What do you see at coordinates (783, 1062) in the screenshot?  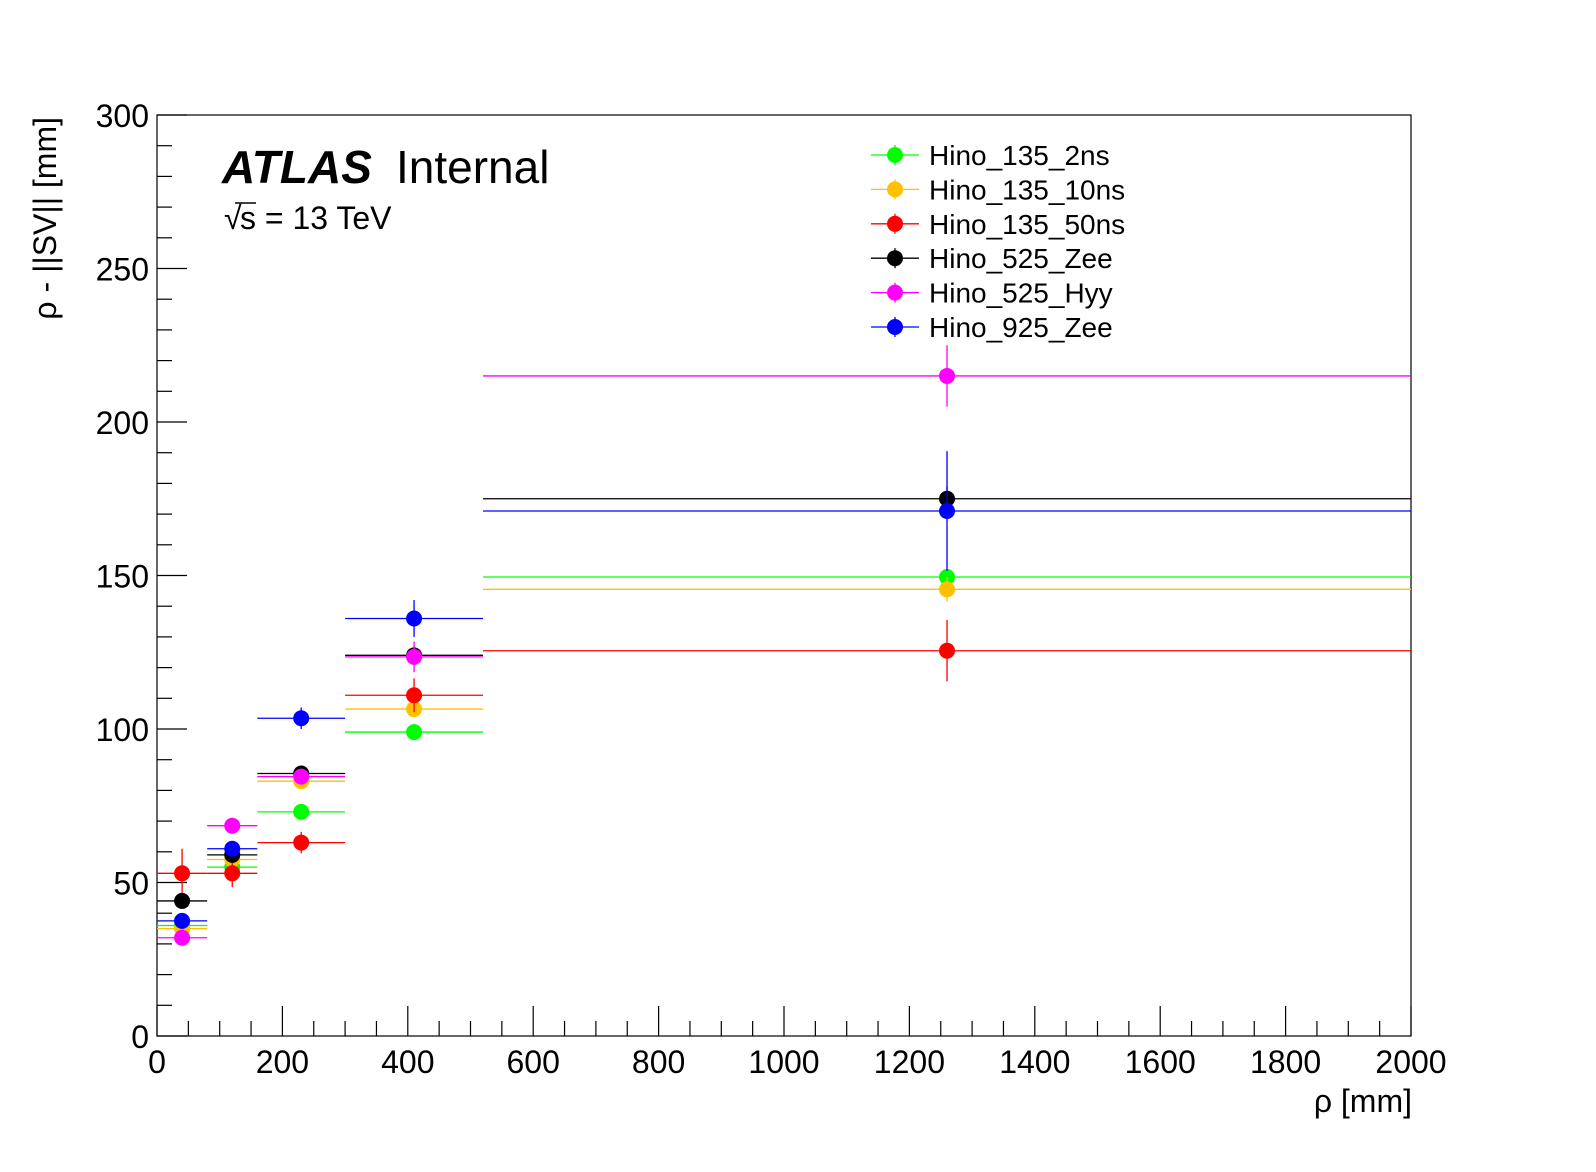 I see `x-tick-label: 1000` at bounding box center [783, 1062].